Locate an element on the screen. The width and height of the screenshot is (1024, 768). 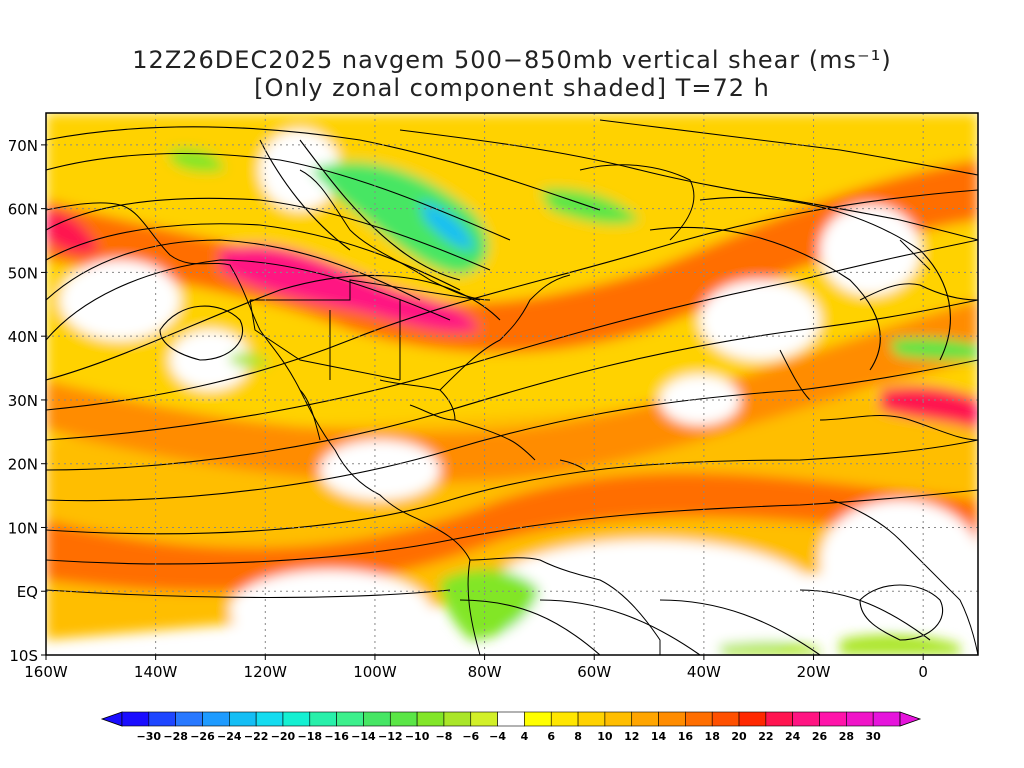
lon-tick-label: 80W is located at coordinates (485, 672).